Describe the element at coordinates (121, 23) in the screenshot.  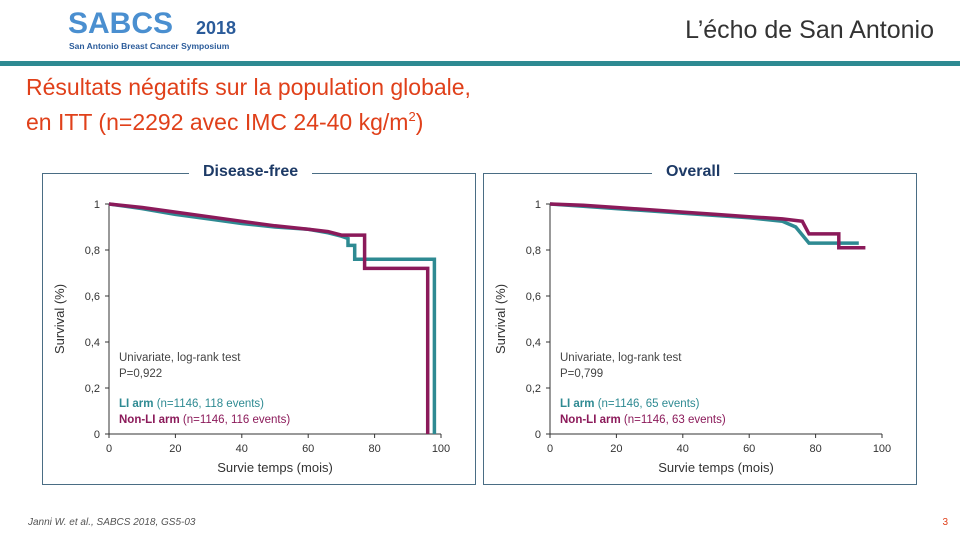
I see `logo-wordmark: SABCS` at that location.